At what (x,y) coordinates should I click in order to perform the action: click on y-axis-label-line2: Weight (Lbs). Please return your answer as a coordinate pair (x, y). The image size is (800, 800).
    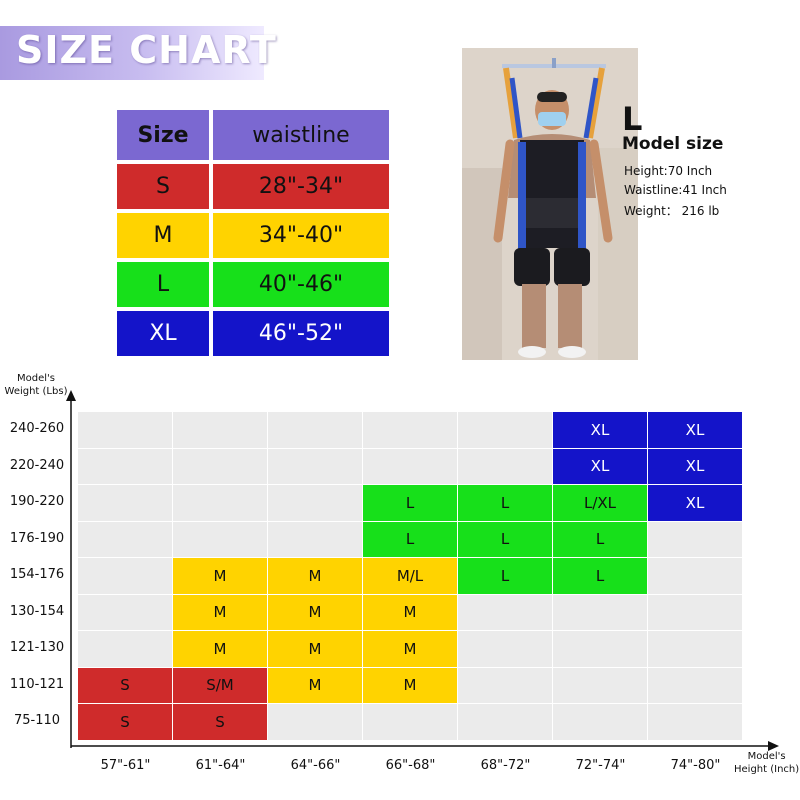
    Looking at the image, I should click on (36, 391).